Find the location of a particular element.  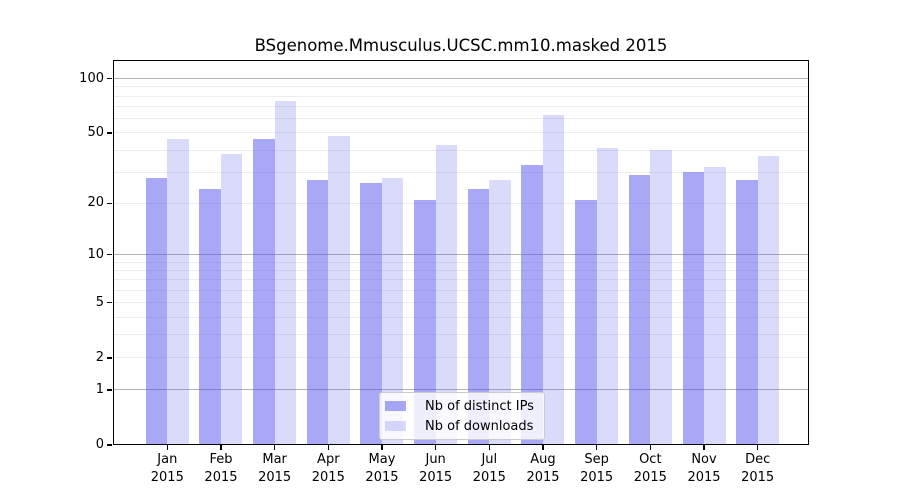

bar-downloads-aug is located at coordinates (553, 279).